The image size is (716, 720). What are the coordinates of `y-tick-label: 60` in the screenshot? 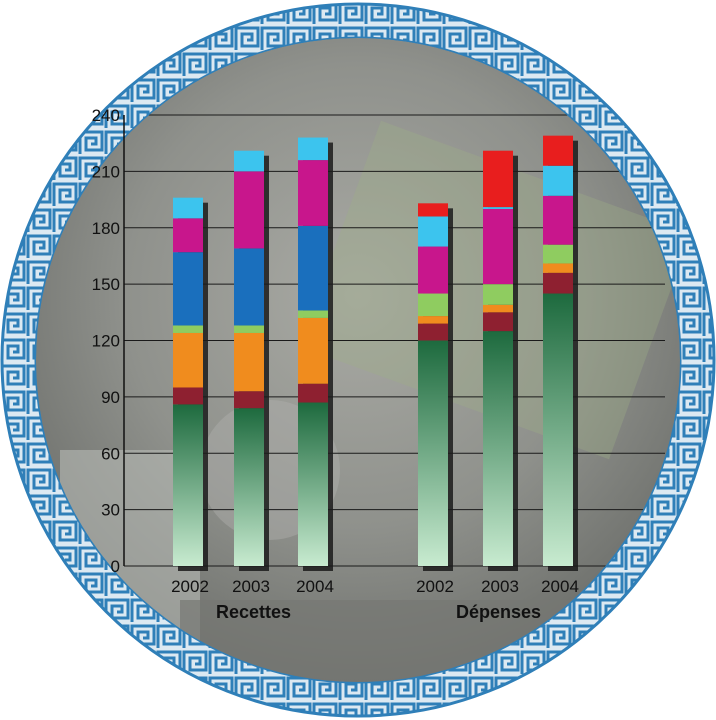 It's located at (110, 453).